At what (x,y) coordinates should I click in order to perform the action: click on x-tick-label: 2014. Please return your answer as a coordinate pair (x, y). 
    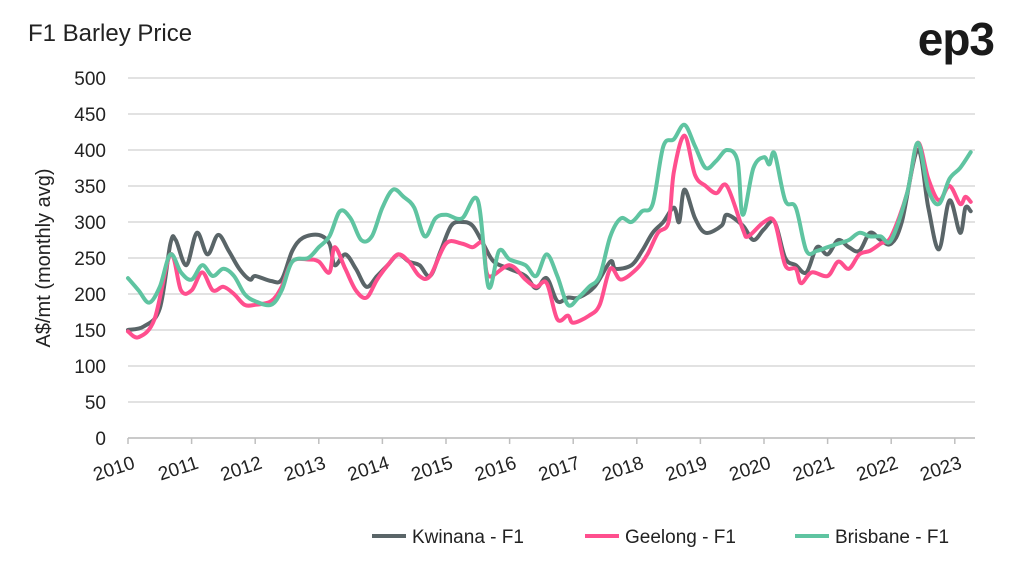
    Looking at the image, I should click on (368, 469).